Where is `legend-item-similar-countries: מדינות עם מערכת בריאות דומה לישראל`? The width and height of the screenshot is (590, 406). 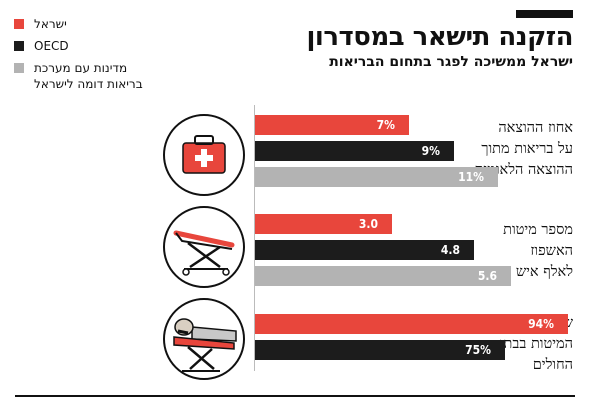
legend-item-similar-countries: מדינות עם מערכת בריאות דומה לישראל is located at coordinates (99, 77).